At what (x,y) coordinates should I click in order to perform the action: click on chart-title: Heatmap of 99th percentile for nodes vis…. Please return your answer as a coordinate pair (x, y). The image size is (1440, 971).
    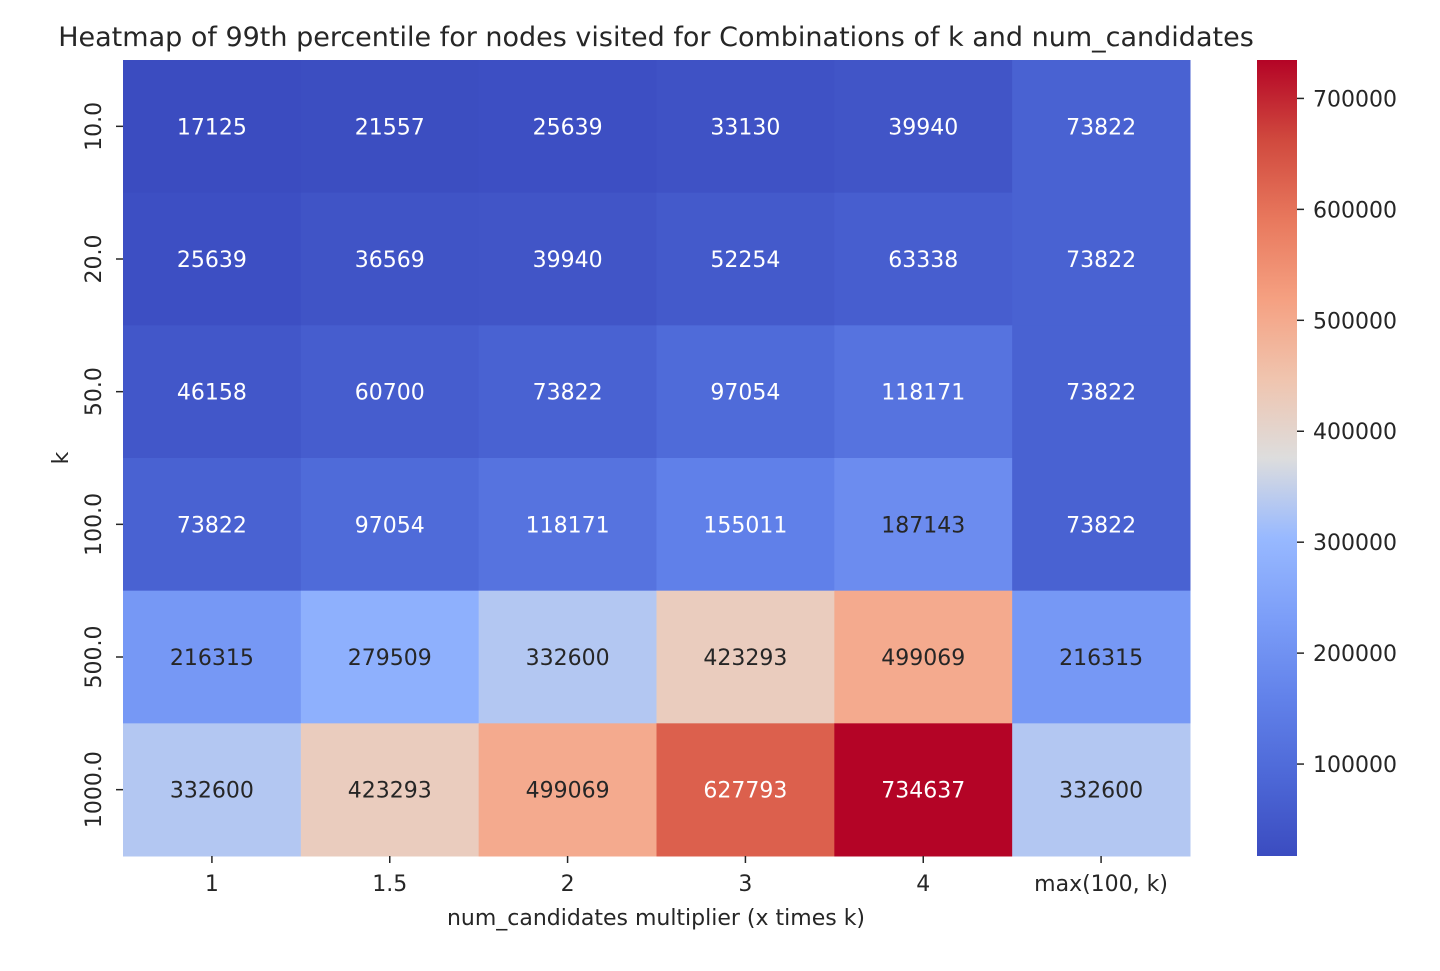
    Looking at the image, I should click on (656, 37).